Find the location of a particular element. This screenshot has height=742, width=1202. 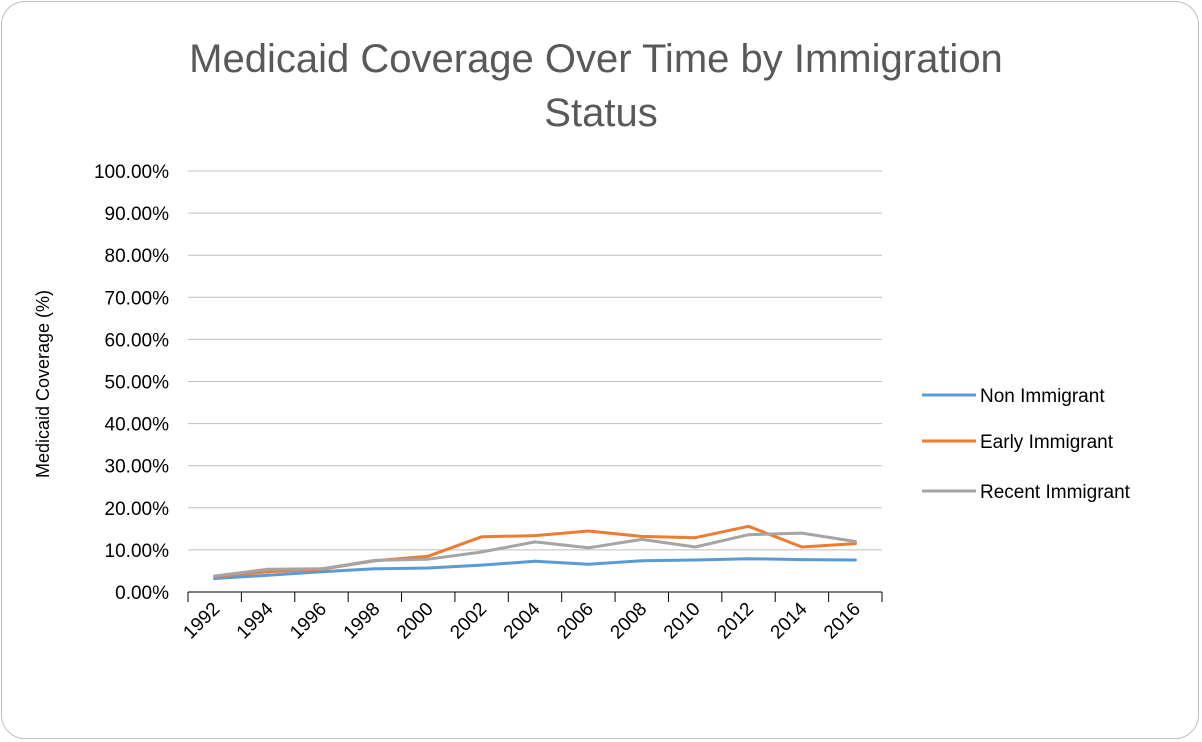

x-tick-label: 1992 is located at coordinates (201, 621).